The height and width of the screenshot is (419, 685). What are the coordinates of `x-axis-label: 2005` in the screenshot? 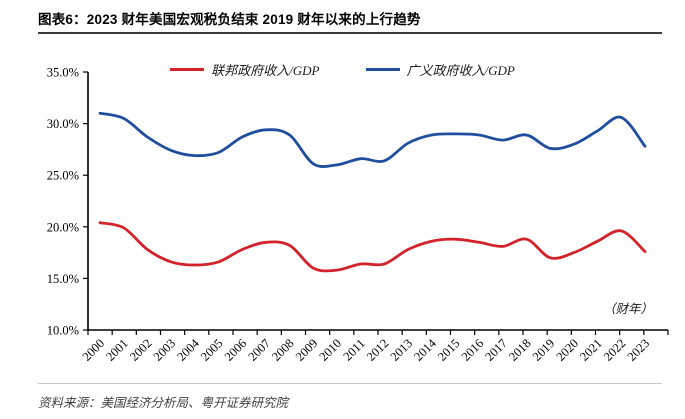 It's located at (212, 350).